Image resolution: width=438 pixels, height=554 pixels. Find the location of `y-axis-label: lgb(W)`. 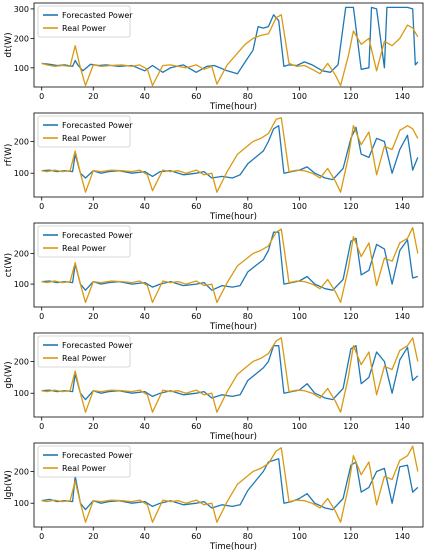

y-axis-label: lgb(W) is located at coordinates (9, 485).